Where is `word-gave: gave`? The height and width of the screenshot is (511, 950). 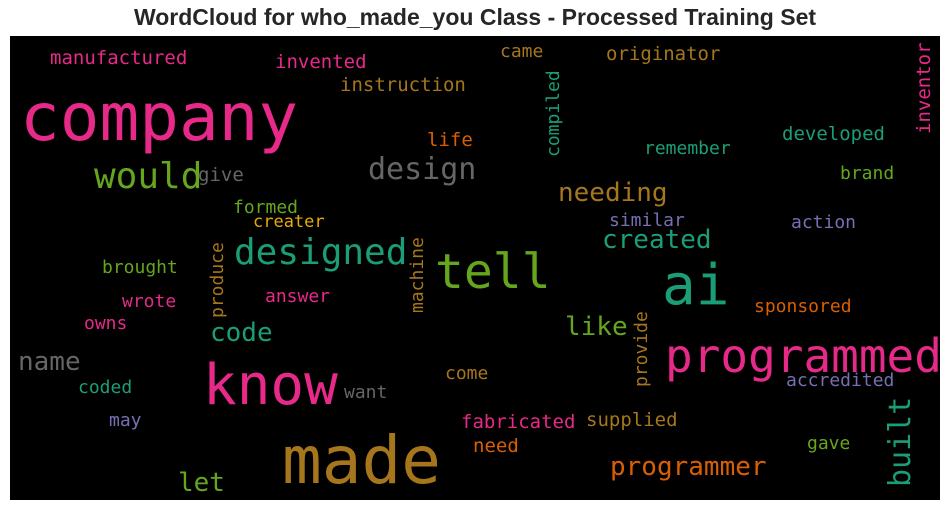
word-gave: gave is located at coordinates (828, 443).